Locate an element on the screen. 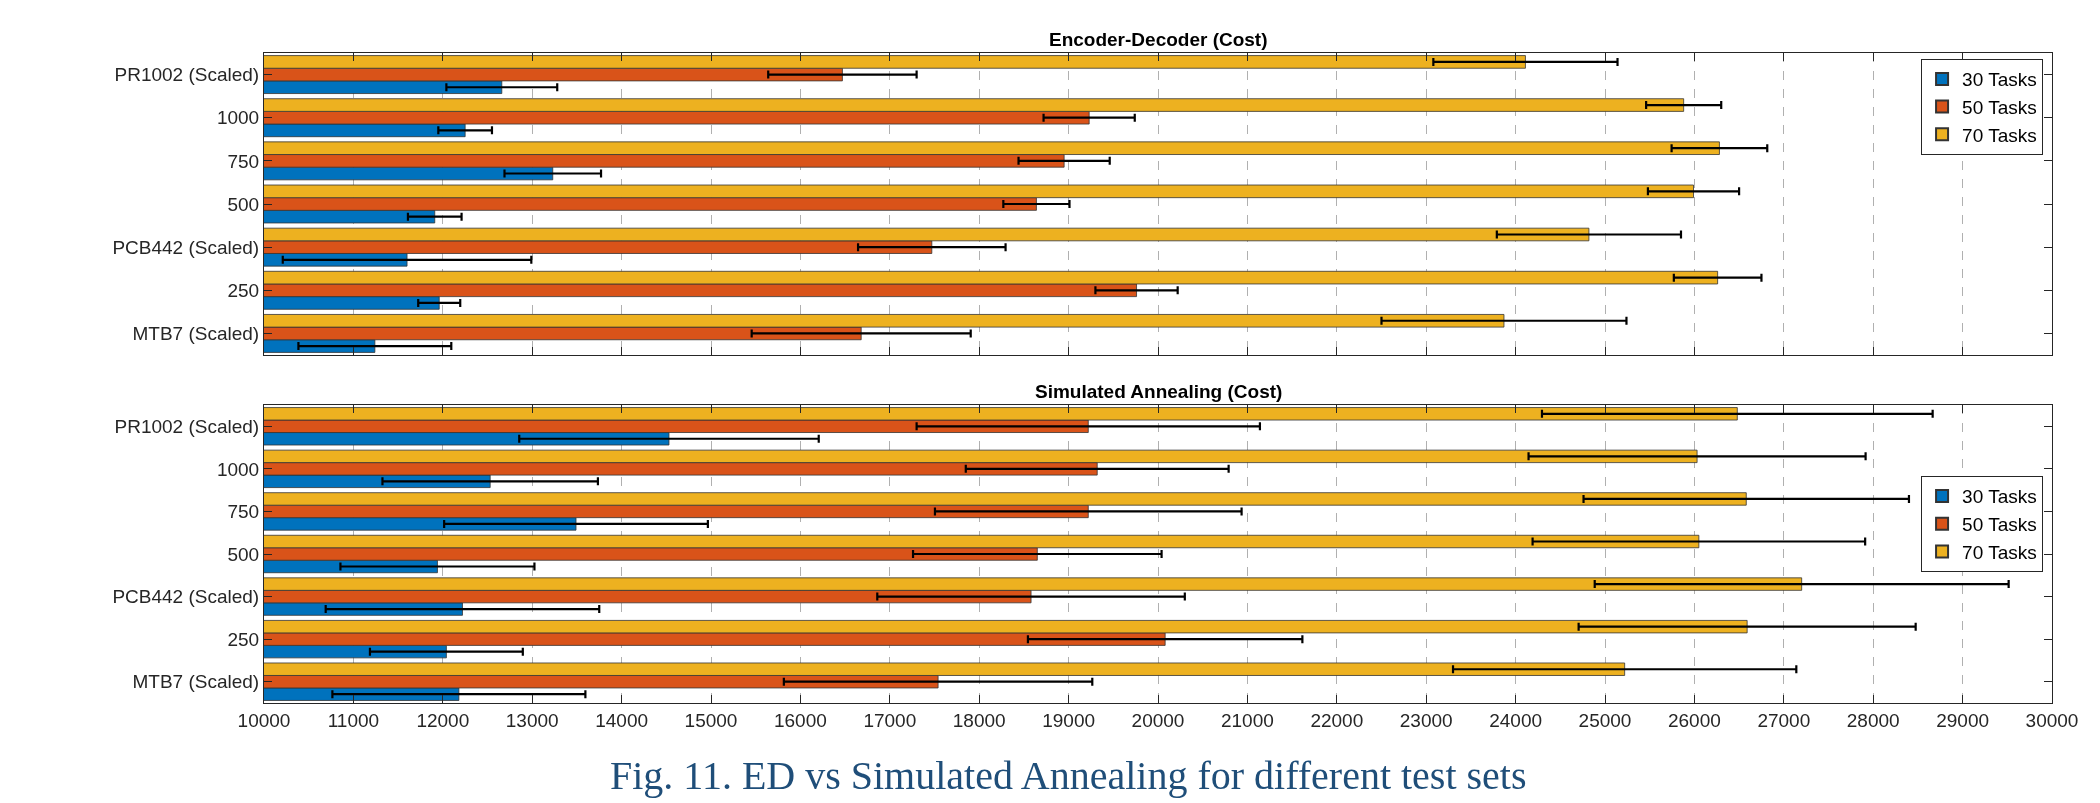 The height and width of the screenshot is (803, 2100). chart-title: Simulated Annealing (Cost) is located at coordinates (1159, 391).